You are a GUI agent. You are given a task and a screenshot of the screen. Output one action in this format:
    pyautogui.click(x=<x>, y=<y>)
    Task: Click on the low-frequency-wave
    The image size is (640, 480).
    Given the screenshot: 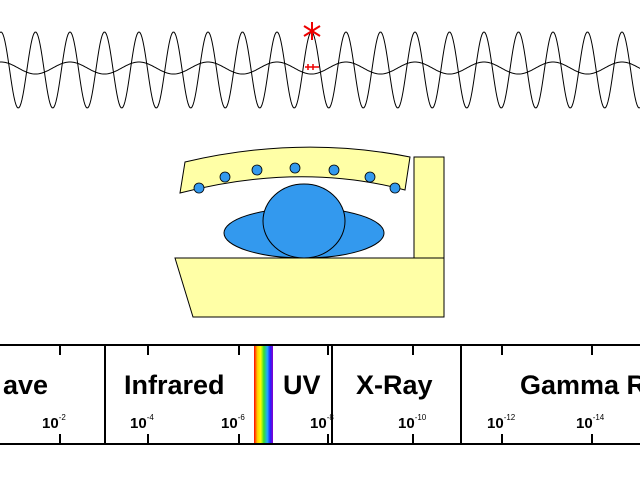 What is the action you would take?
    pyautogui.click(x=320, y=68)
    